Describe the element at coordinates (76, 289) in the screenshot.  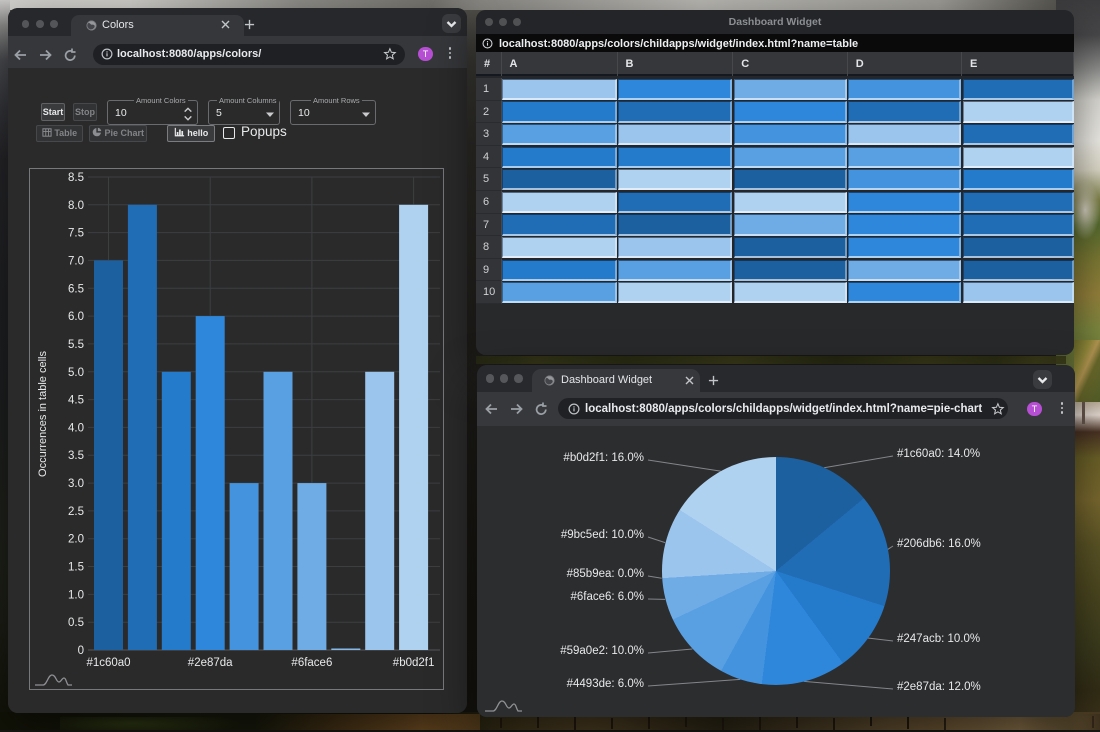
I see `svg-text: 6.5` at that location.